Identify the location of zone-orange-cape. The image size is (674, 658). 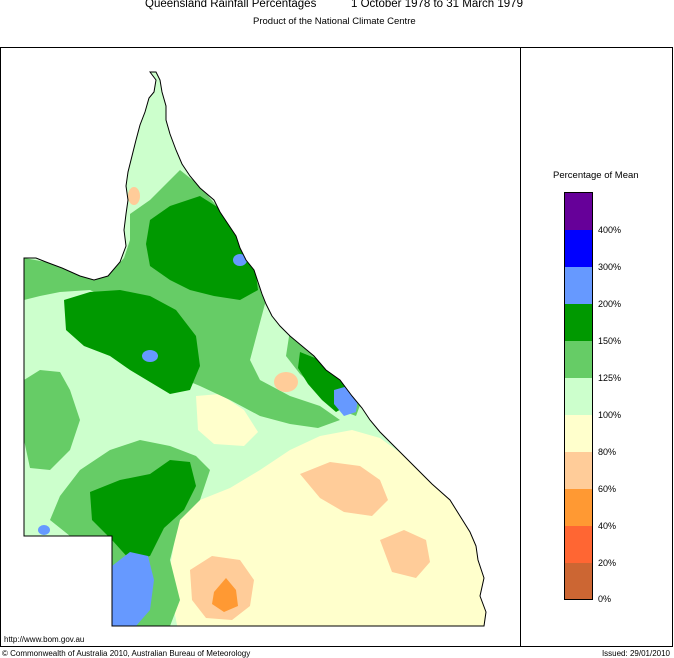
(134, 196).